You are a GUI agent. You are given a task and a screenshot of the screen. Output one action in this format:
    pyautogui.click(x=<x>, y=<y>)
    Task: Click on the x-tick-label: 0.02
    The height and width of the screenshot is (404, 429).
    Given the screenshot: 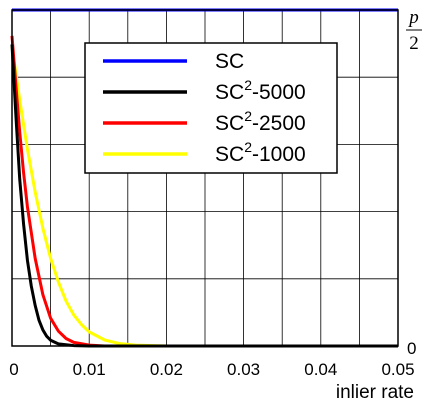 What is the action you would take?
    pyautogui.click(x=166, y=369)
    